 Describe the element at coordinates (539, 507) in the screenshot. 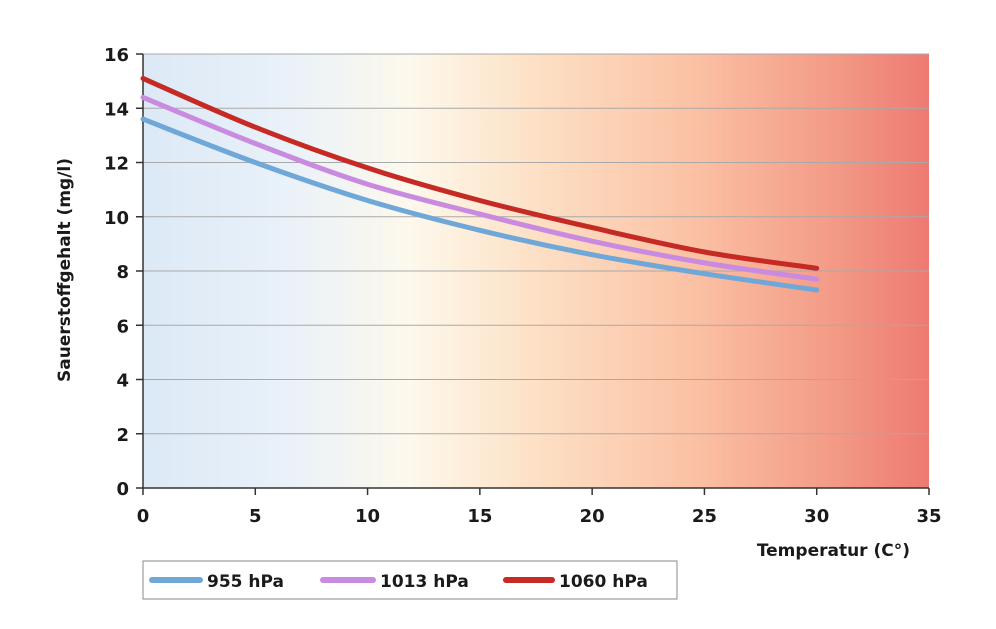

I see `x-axis-ticks: 0 5 10 15 20 25 30 35` at that location.